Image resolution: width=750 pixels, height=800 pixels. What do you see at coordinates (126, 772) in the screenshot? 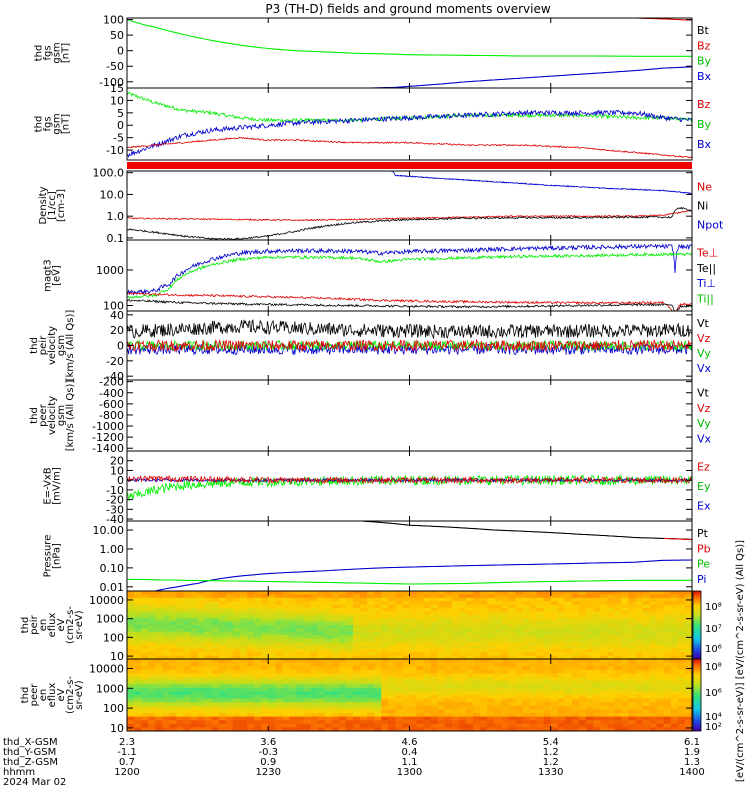
I see `time-tick-label: 1200` at bounding box center [126, 772].